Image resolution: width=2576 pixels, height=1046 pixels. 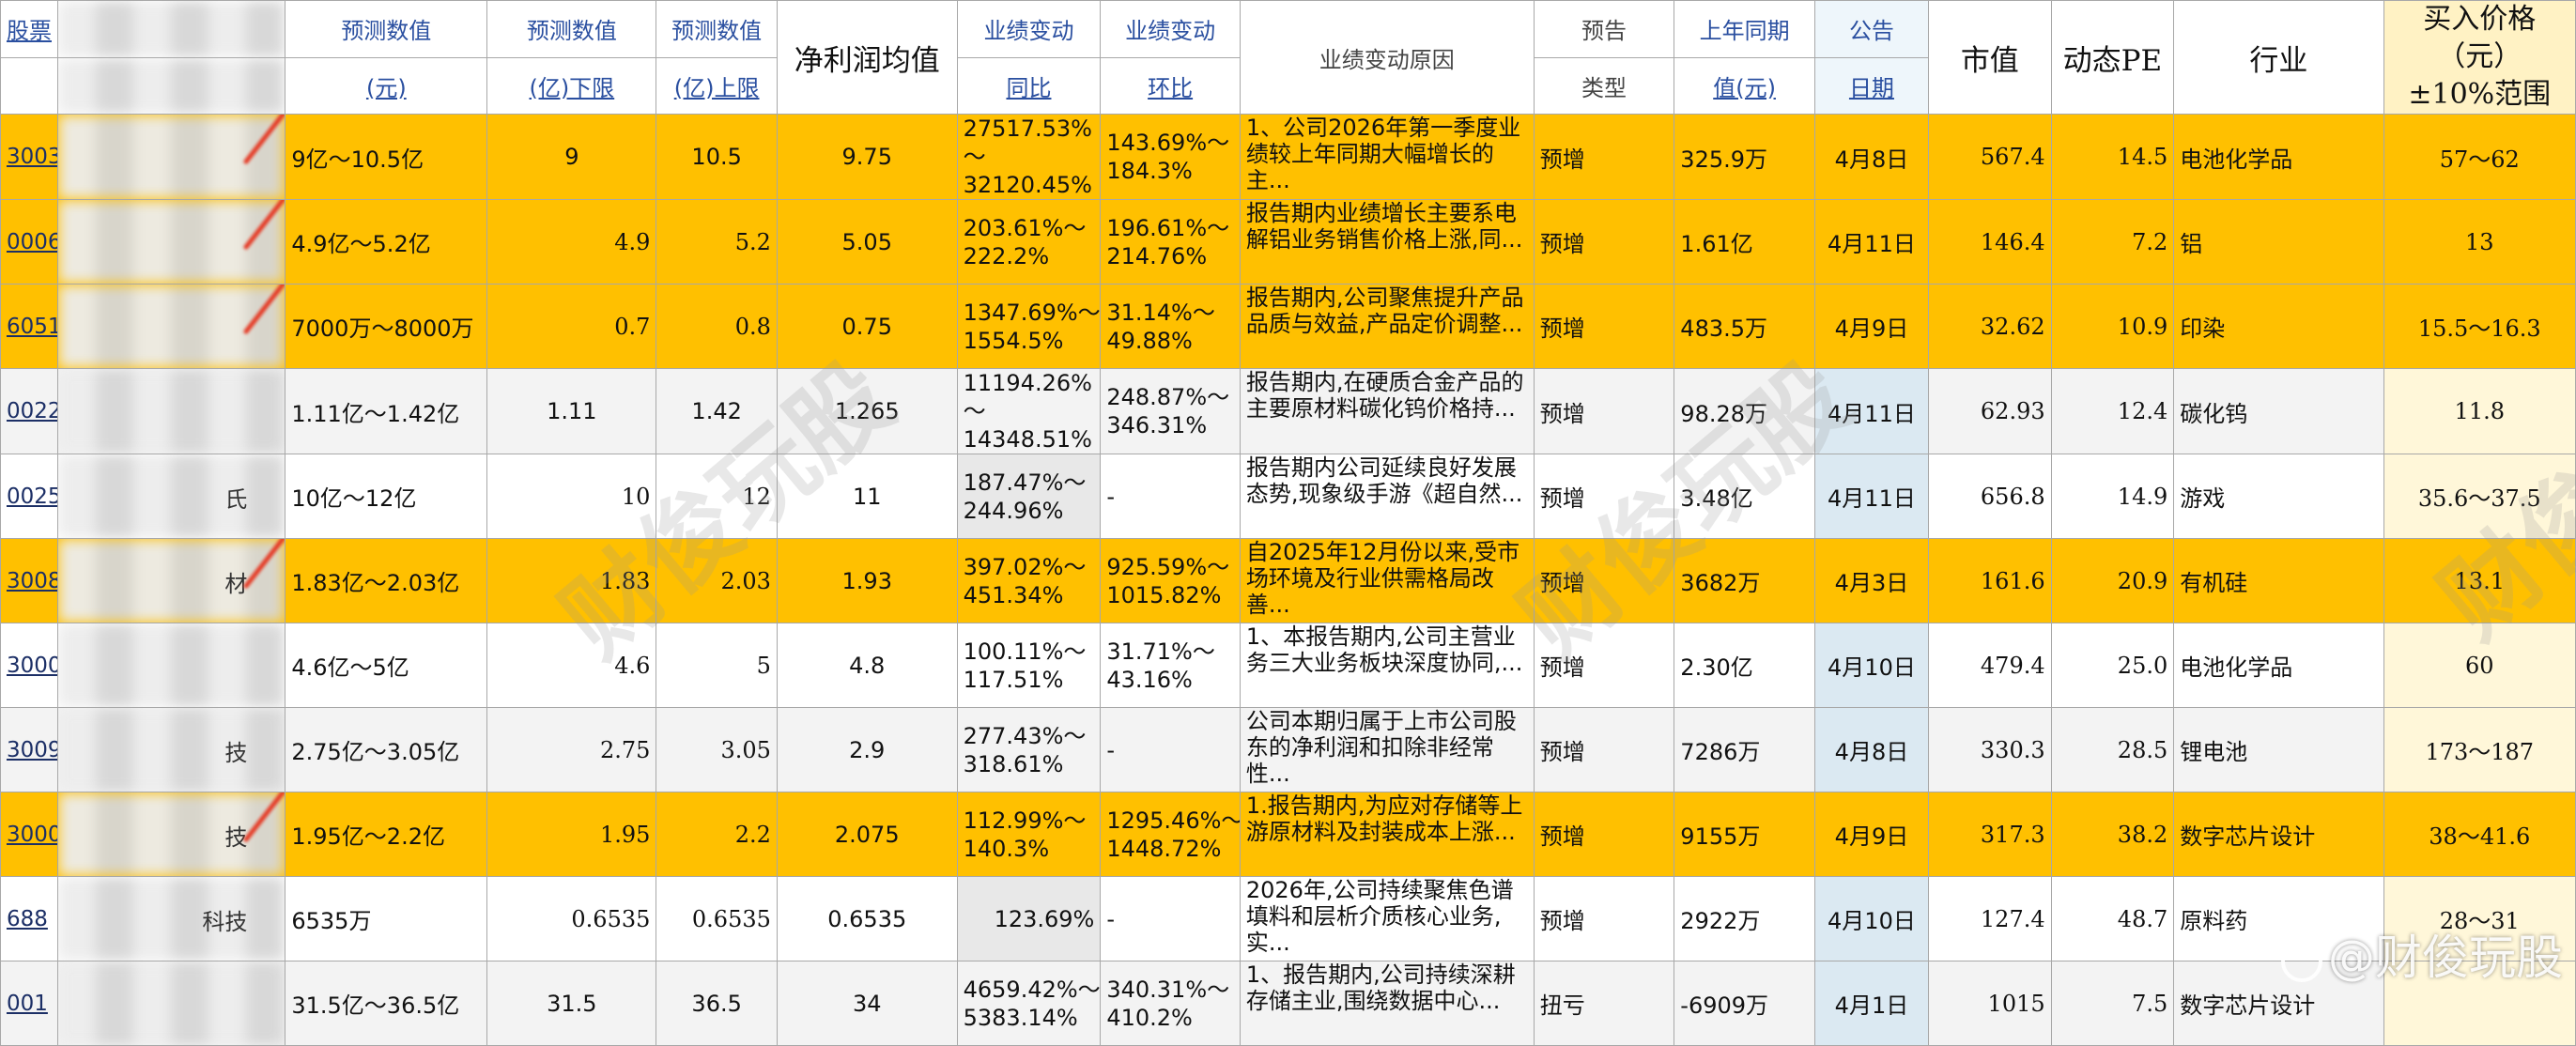 I want to click on row-low: 1.11, so click(x=571, y=411).